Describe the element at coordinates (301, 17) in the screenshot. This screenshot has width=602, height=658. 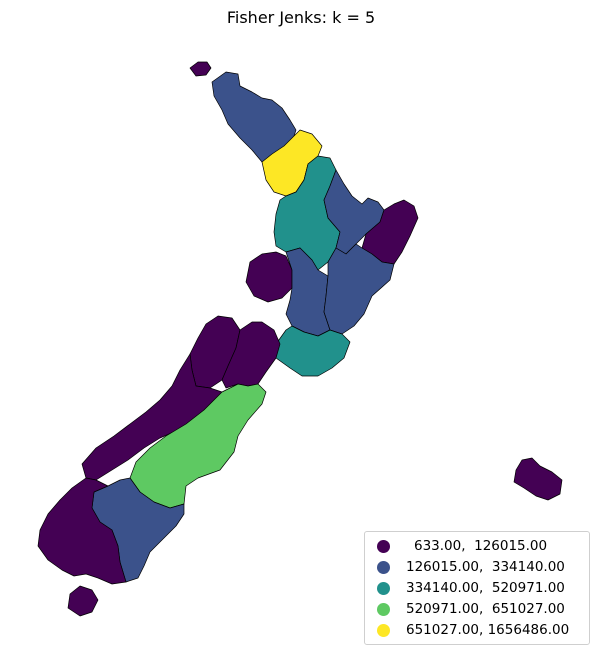
I see `map-title: Fisher Jenks: k = 5` at that location.